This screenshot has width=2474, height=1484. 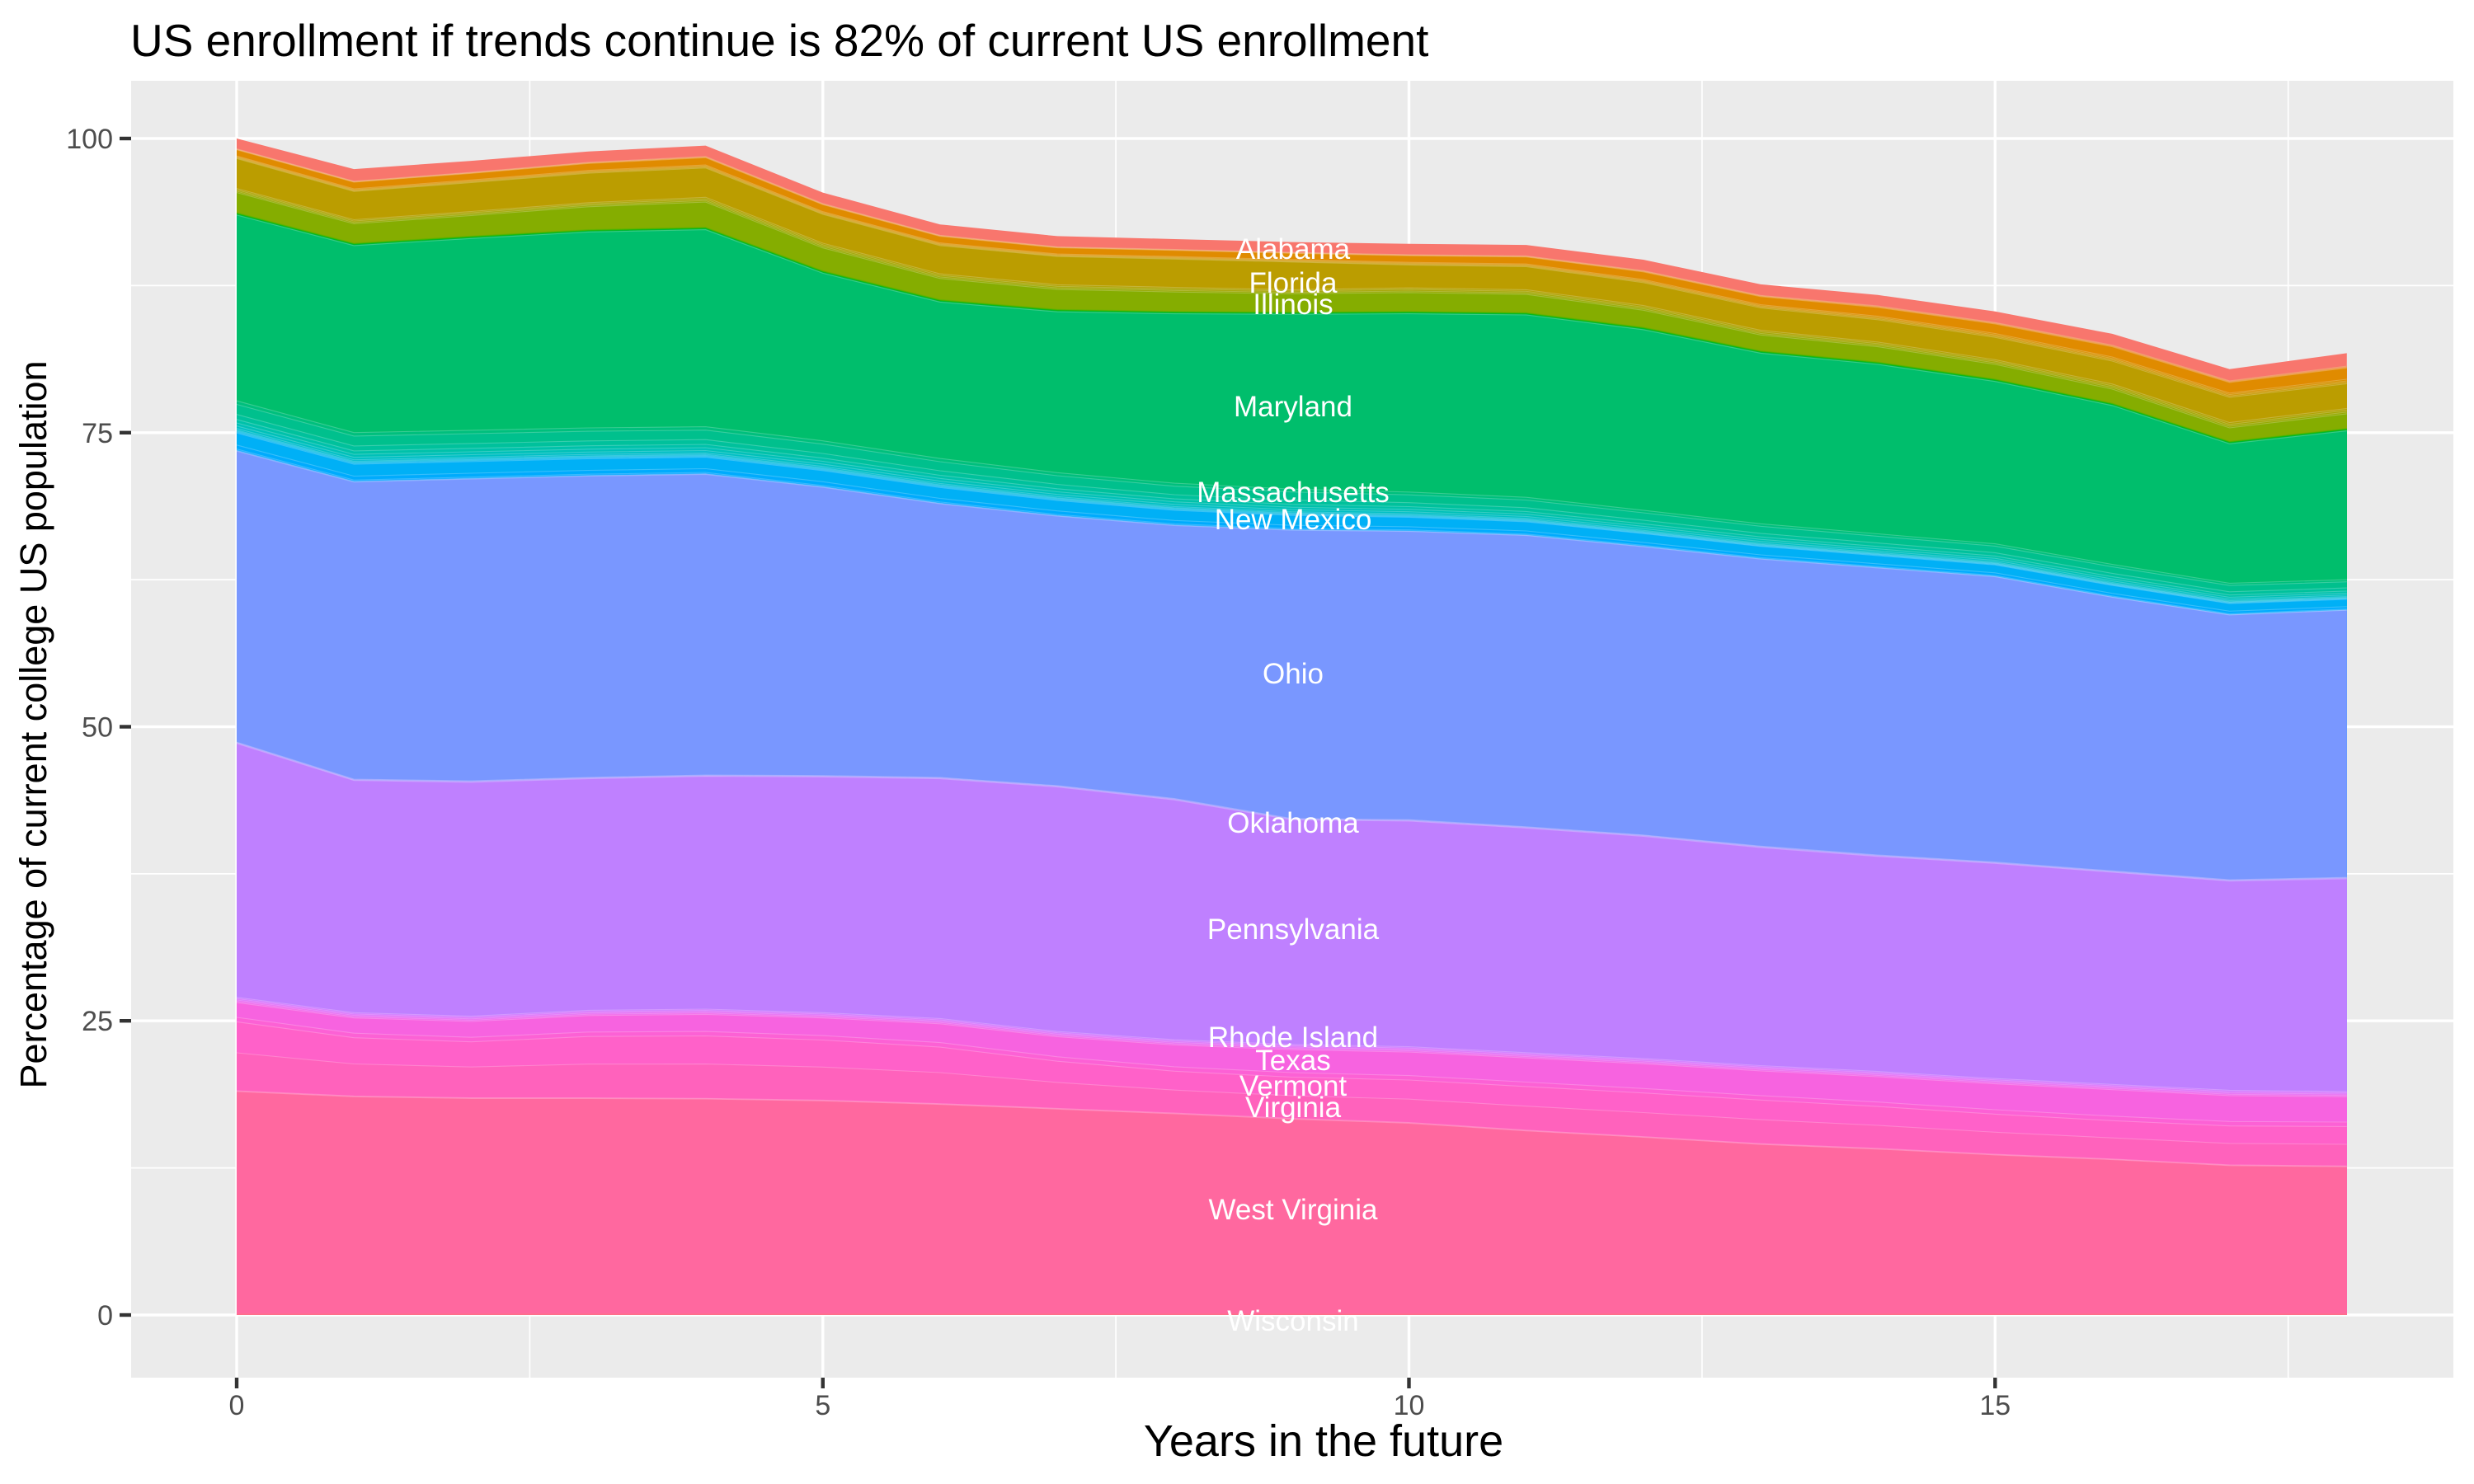 I want to click on svg-text: 5, so click(x=822, y=1405).